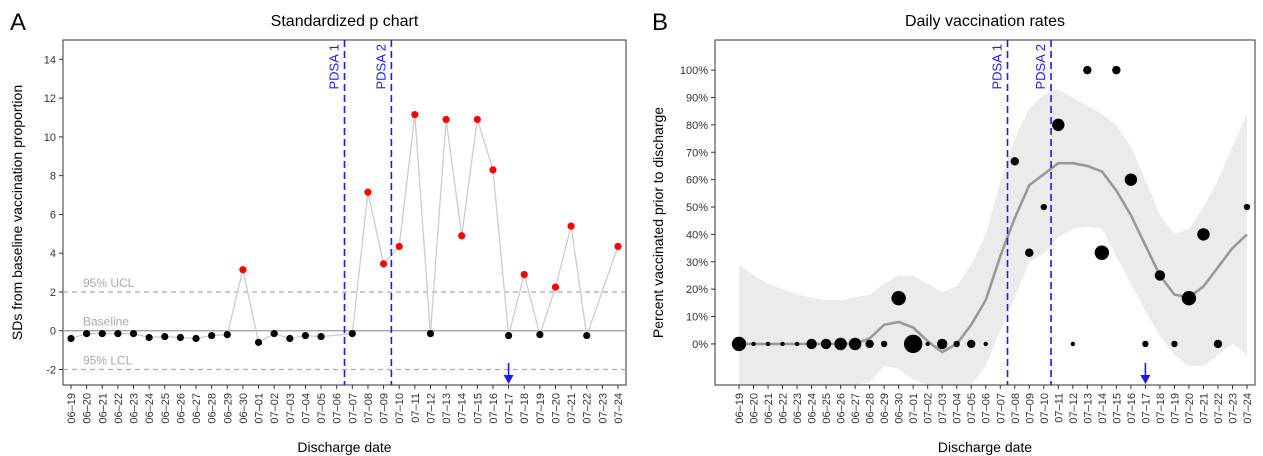  I want to click on x-tick-label: 06–24, so click(813, 408).